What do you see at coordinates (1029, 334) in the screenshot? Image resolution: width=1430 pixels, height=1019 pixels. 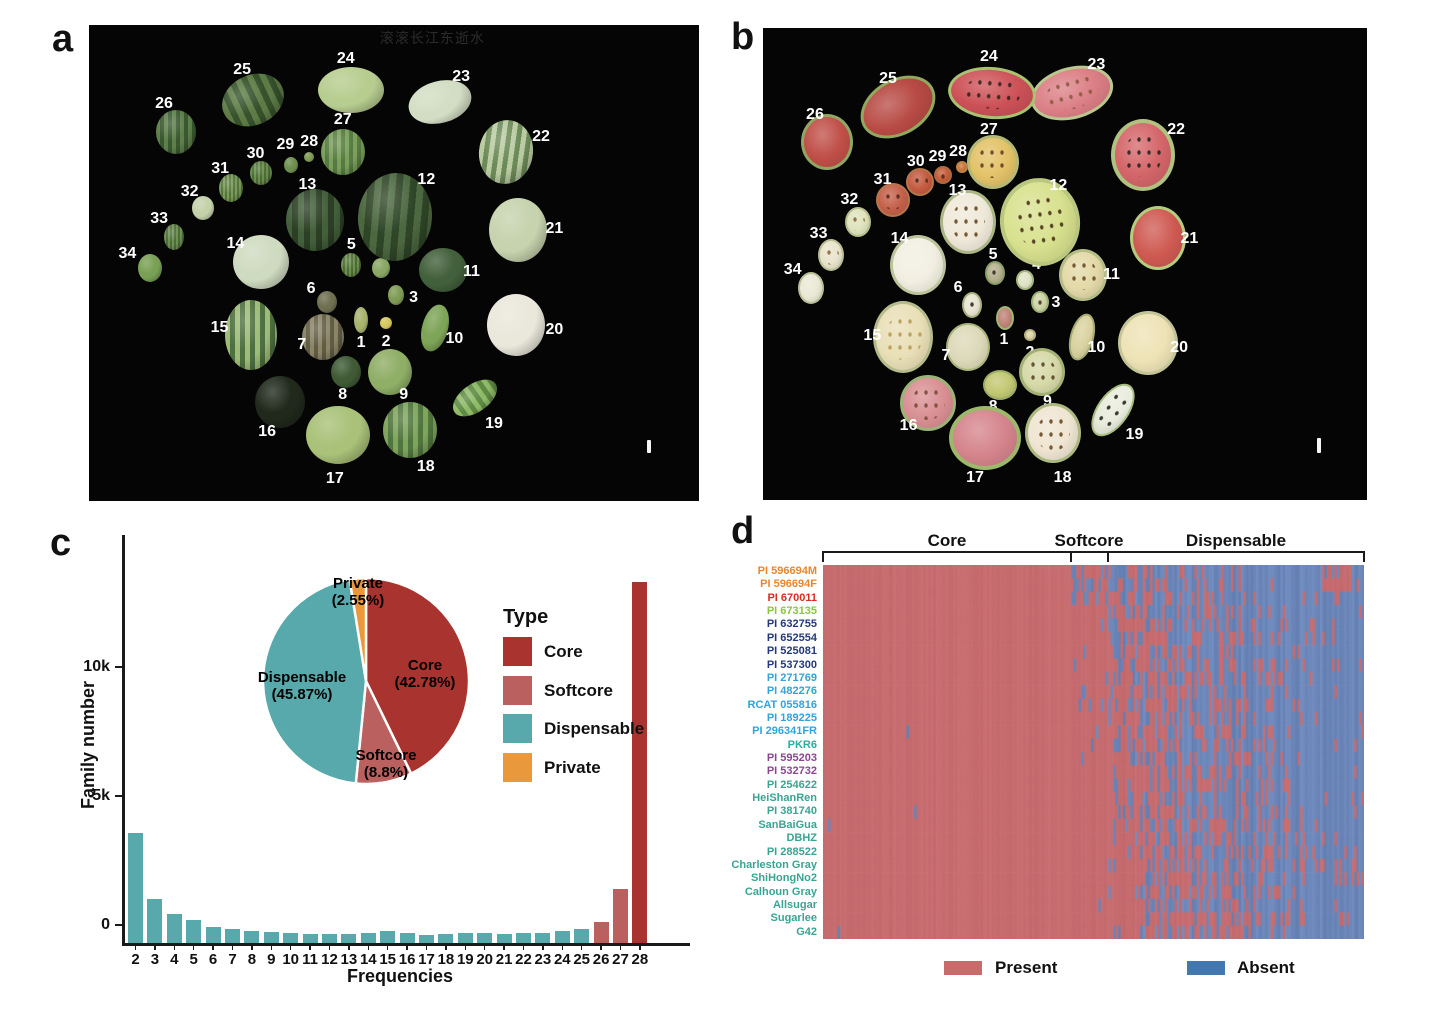 I see `fruit-2-cut` at bounding box center [1029, 334].